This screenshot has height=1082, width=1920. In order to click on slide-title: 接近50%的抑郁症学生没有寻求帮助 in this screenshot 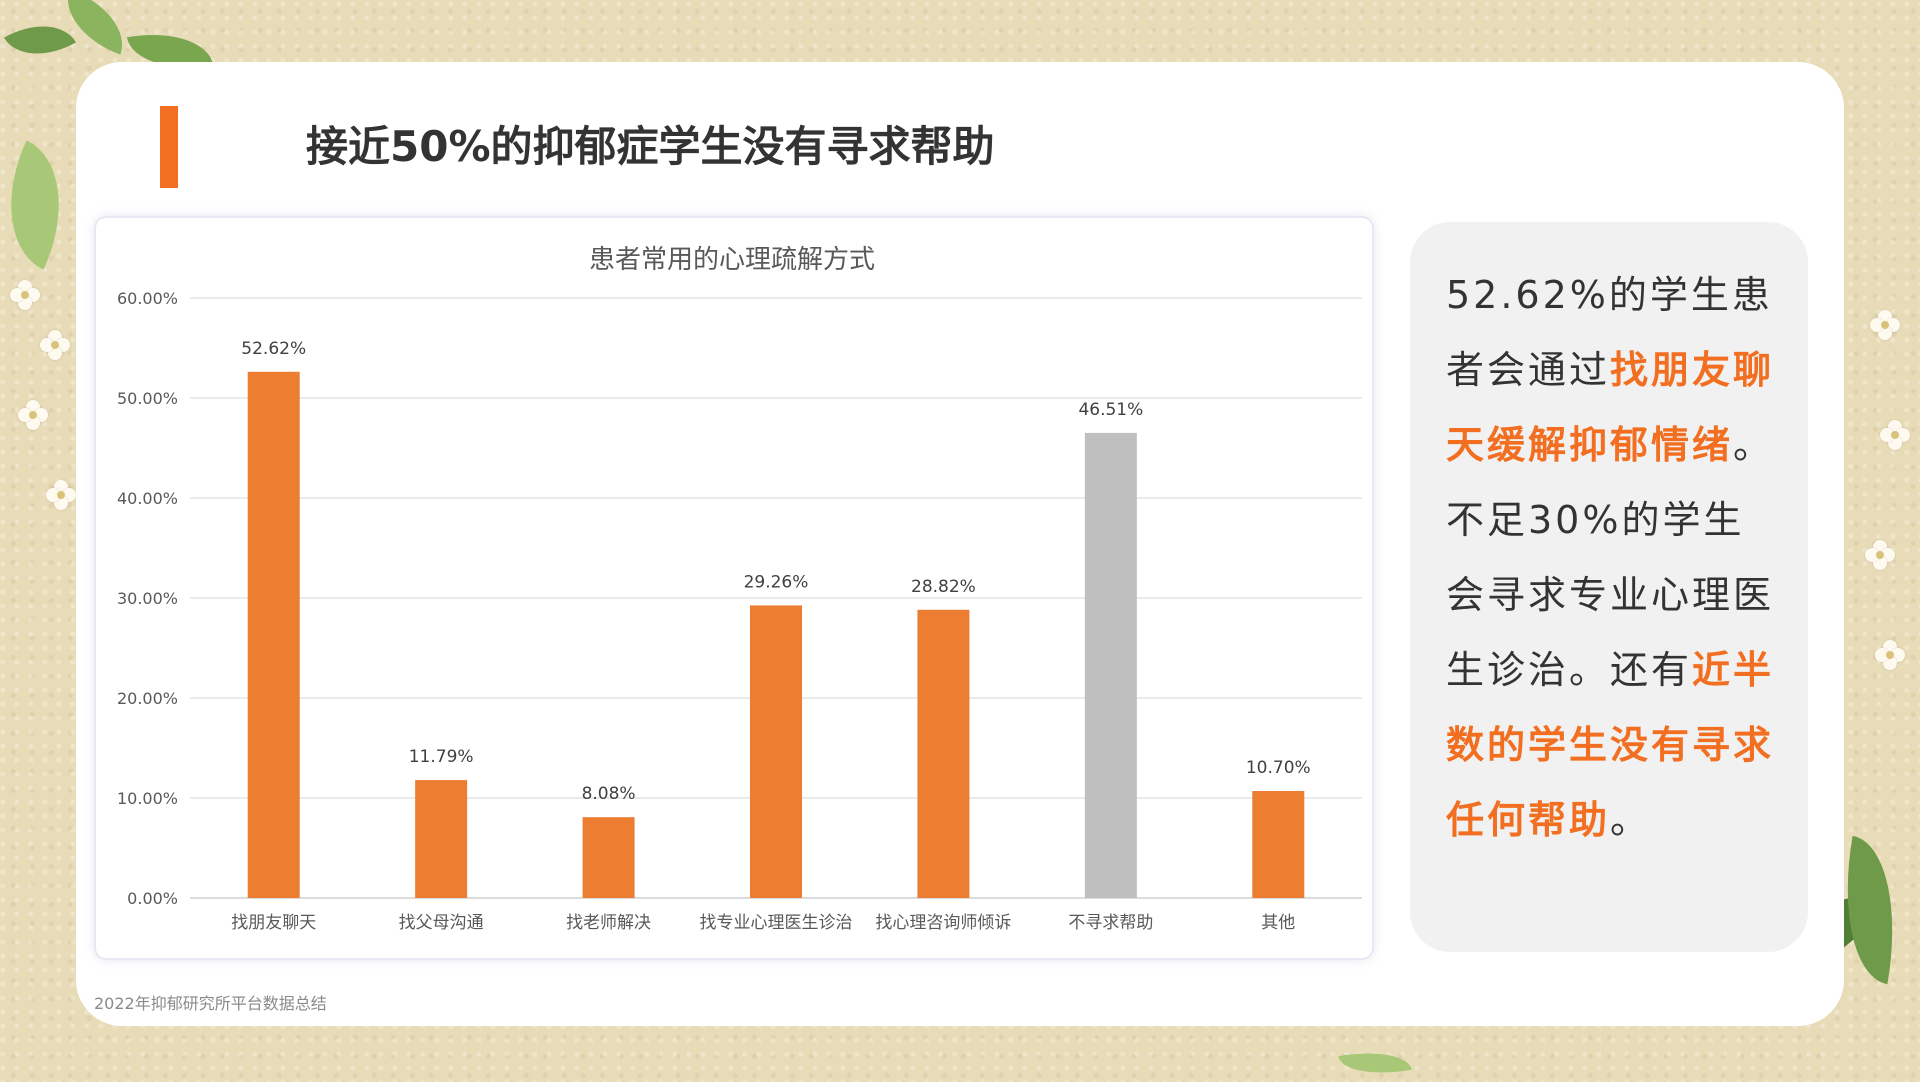, I will do `click(650, 146)`.